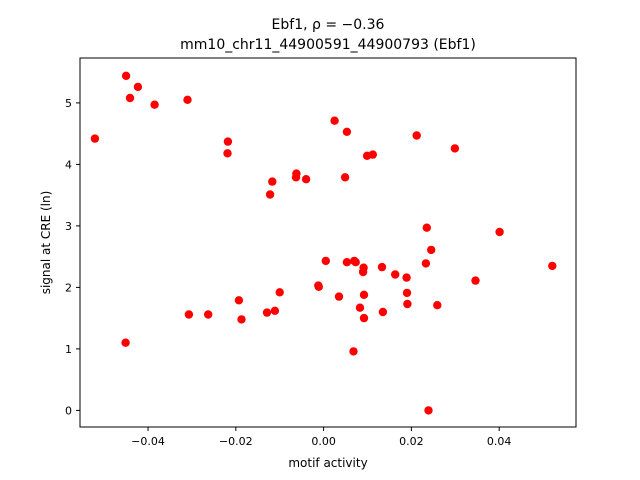  What do you see at coordinates (68, 164) in the screenshot?
I see `y-tick-label: 4` at bounding box center [68, 164].